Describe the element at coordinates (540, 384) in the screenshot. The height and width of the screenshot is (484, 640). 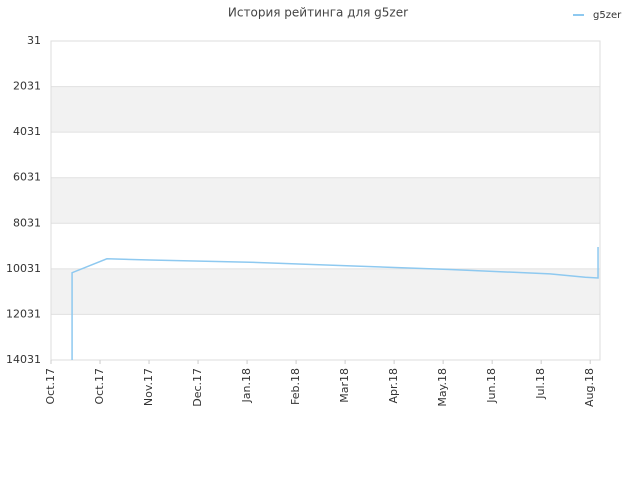
I see `x-tick-label: Jul.18` at that location.